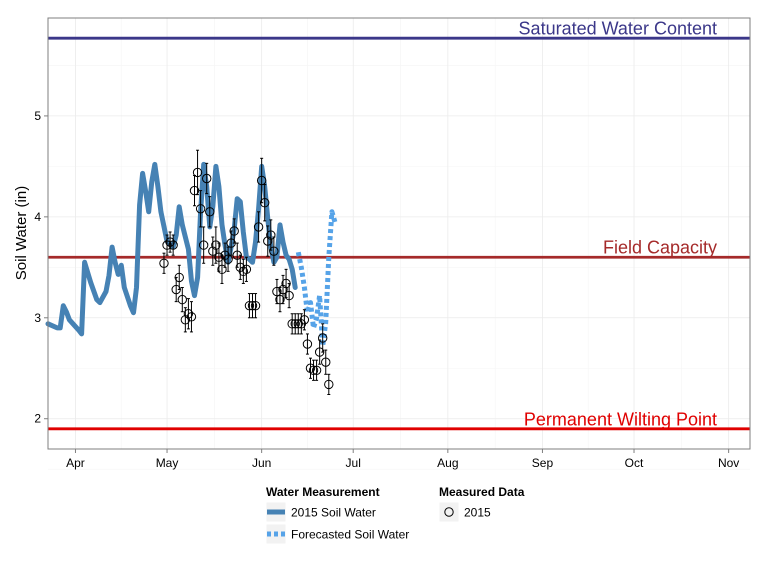 The height and width of the screenshot is (576, 768). What do you see at coordinates (333, 513) in the screenshot?
I see `legend-label: 2015 Soil Water` at bounding box center [333, 513].